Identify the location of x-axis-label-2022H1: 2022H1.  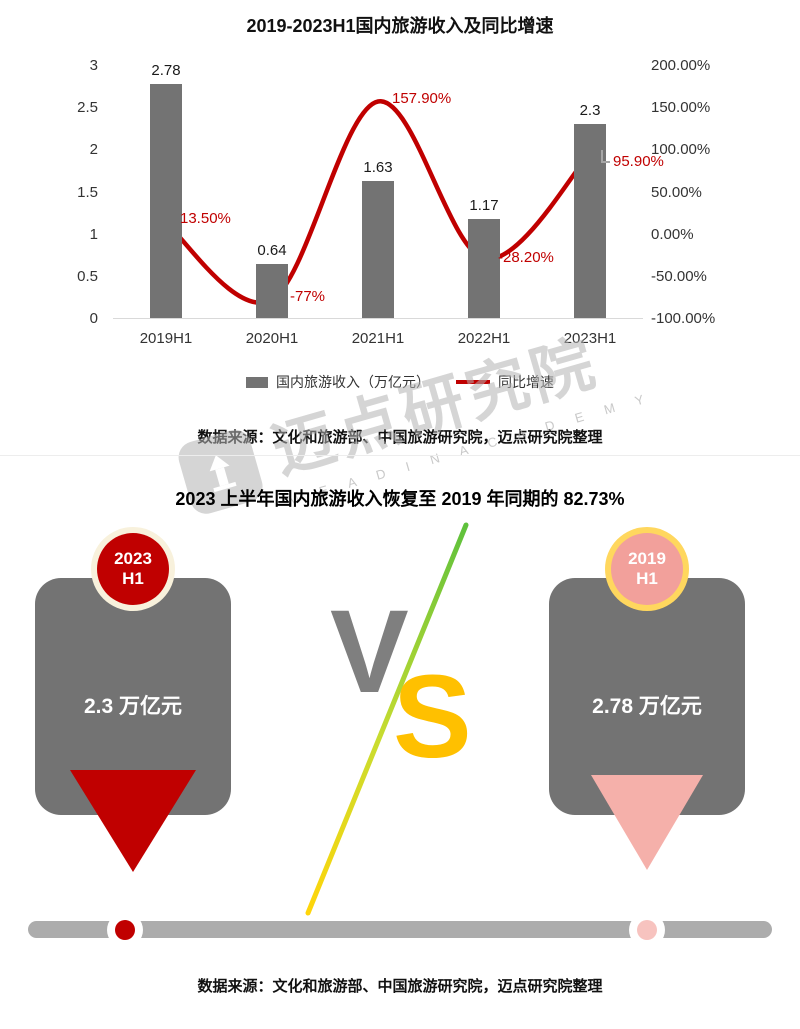
(484, 338).